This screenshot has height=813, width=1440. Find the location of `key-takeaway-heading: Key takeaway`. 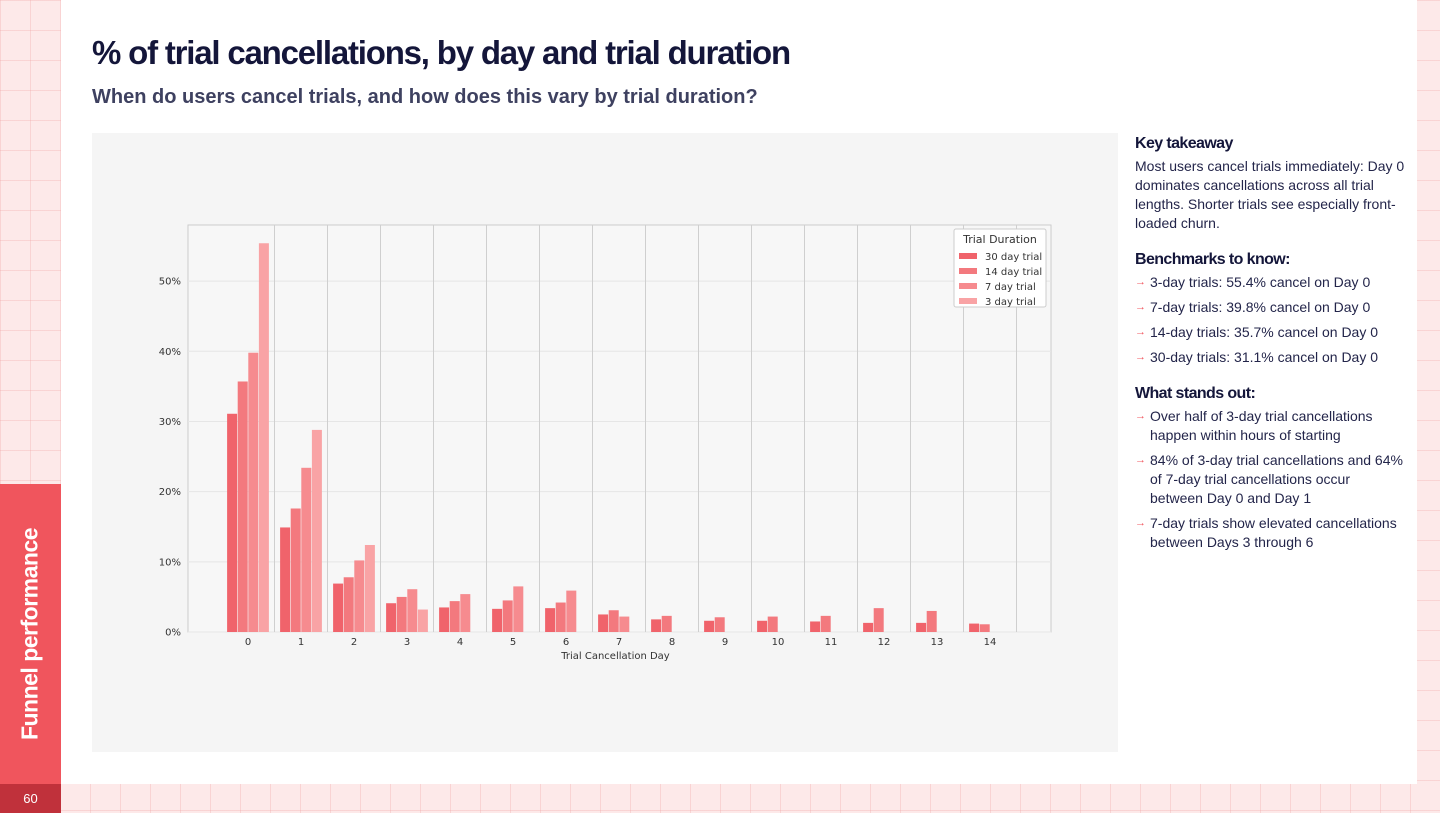

key-takeaway-heading: Key takeaway is located at coordinates (1184, 143).